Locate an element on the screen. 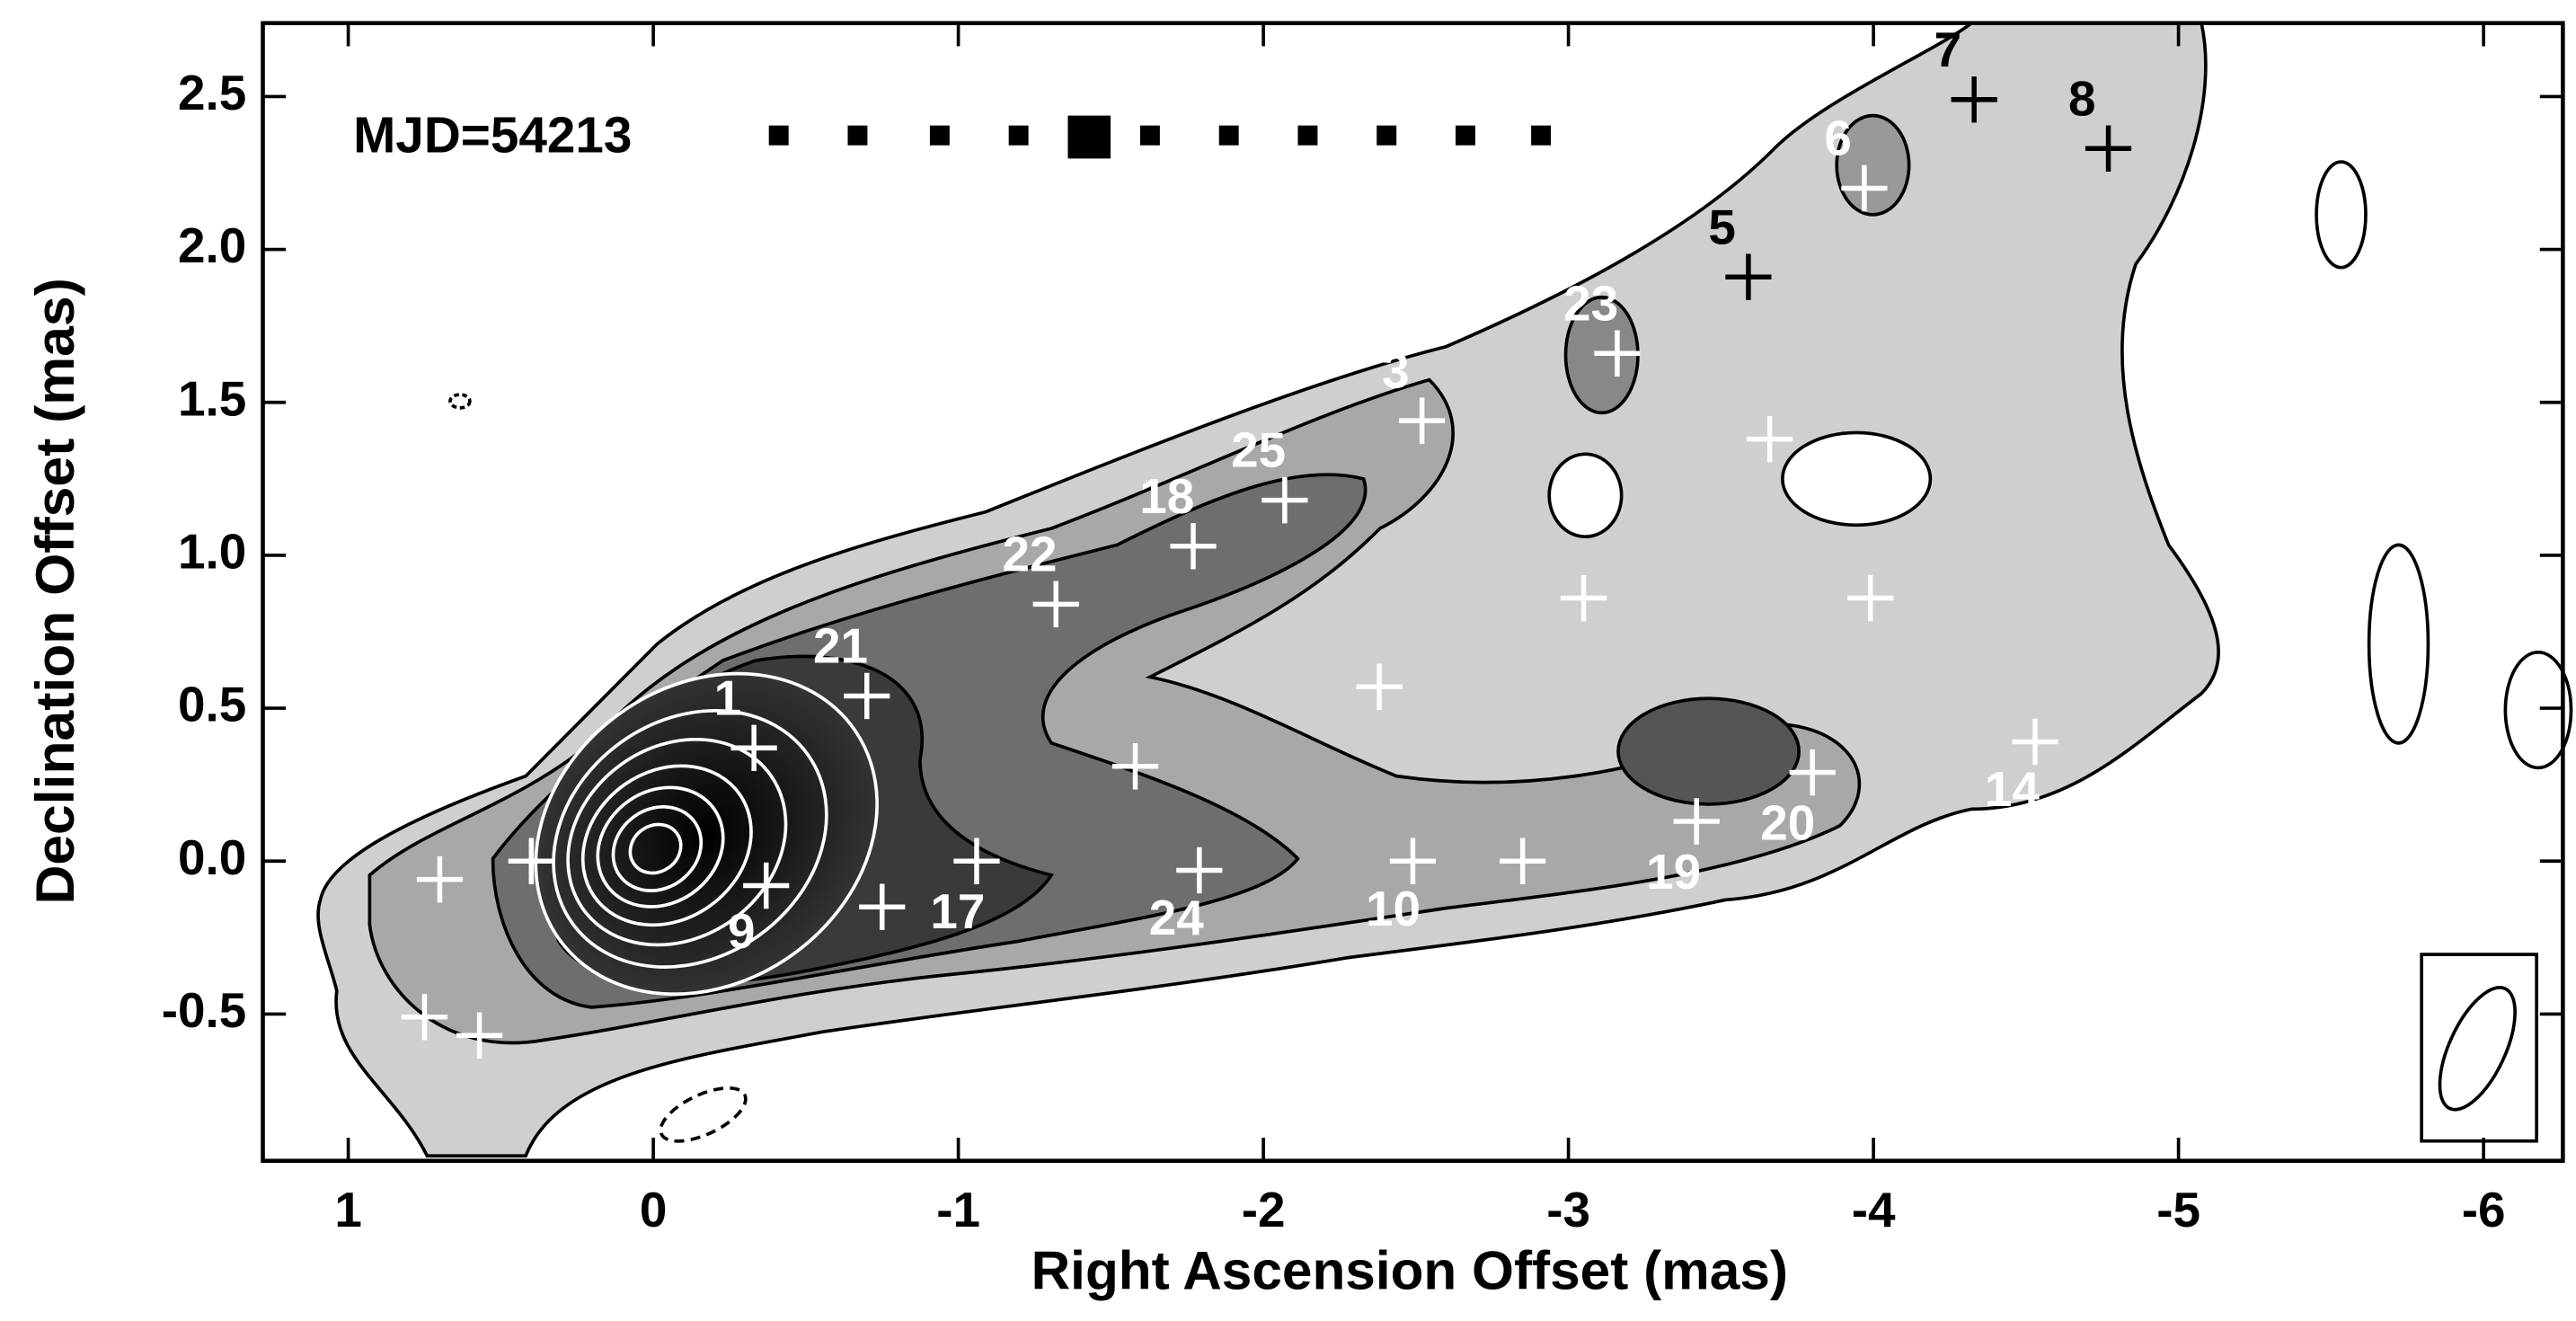 Image resolution: width=2576 pixels, height=1321 pixels. y-tick-label: 1.5 is located at coordinates (212, 398).